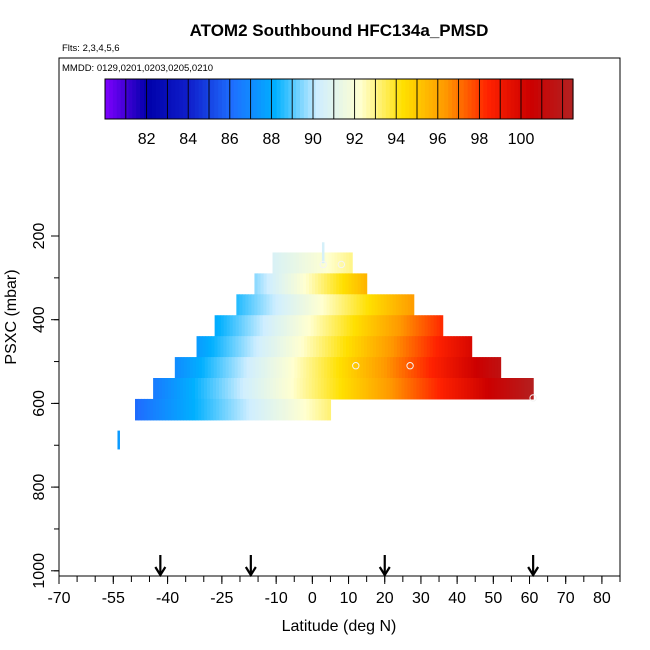 This screenshot has width=650, height=650. Describe the element at coordinates (480, 139) in the screenshot. I see `colorbar-tick-label: 98` at that location.